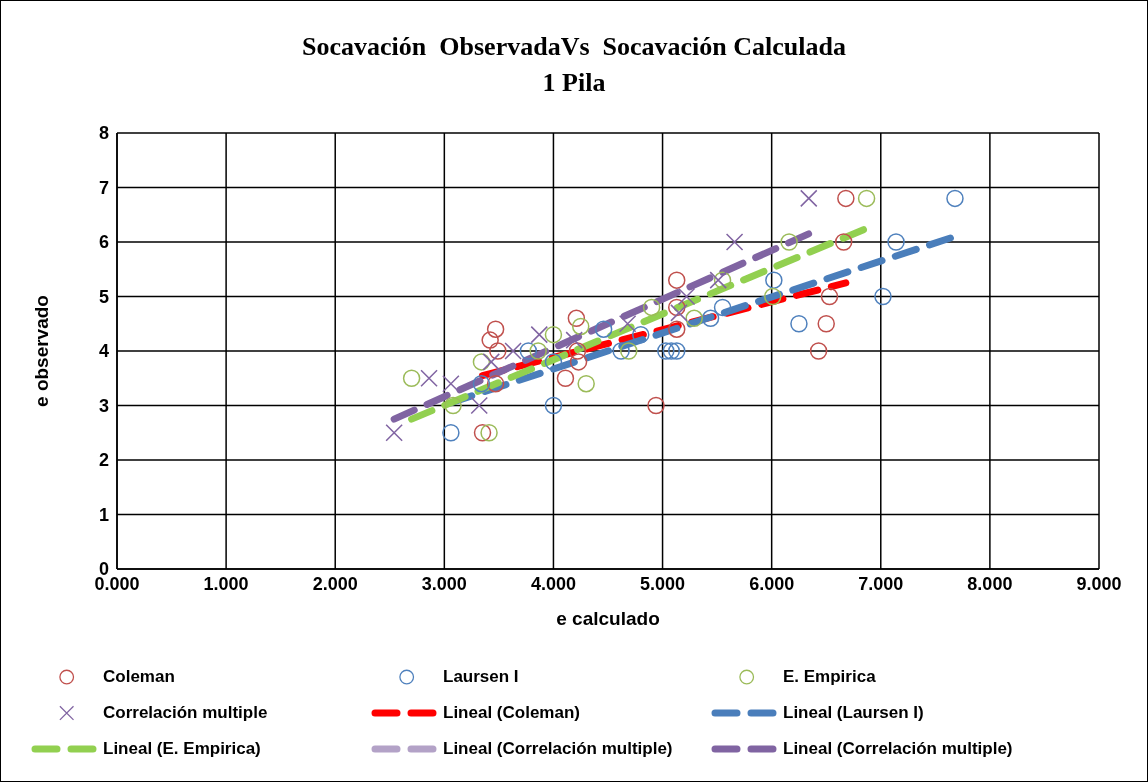 The image size is (1148, 782). Describe the element at coordinates (990, 583) in the screenshot. I see `x-tick-label: 8.000` at that location.